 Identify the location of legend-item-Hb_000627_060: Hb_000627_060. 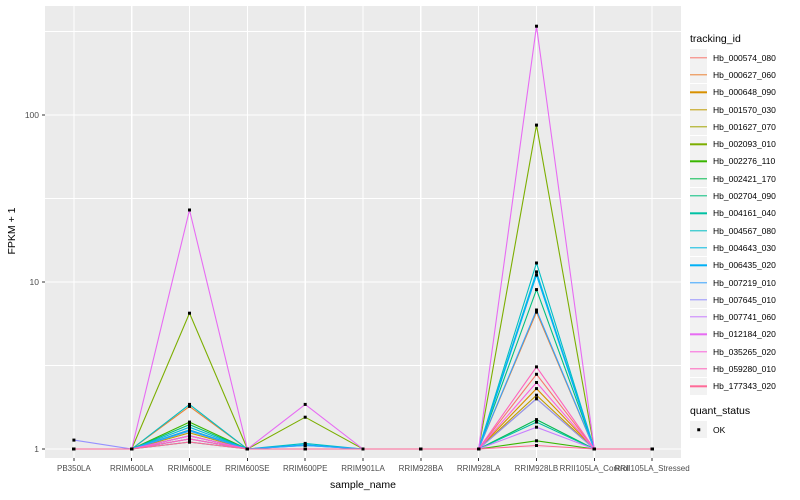
(744, 75).